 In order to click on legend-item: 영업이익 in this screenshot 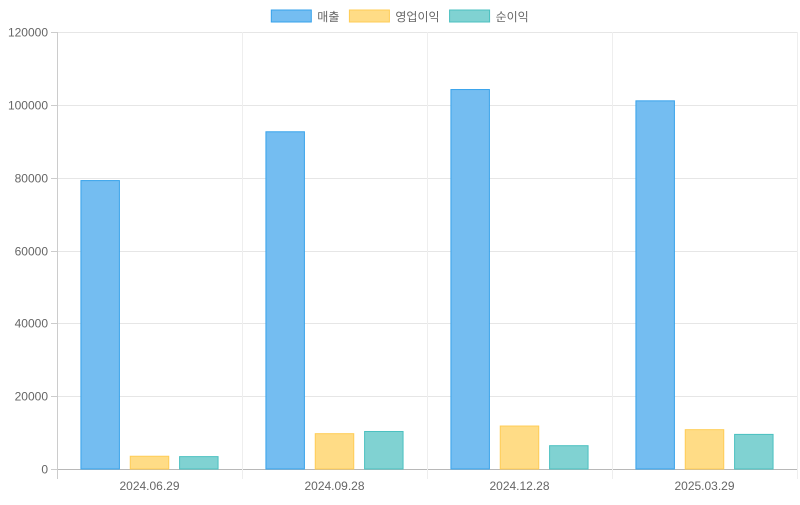, I will do `click(394, 16)`.